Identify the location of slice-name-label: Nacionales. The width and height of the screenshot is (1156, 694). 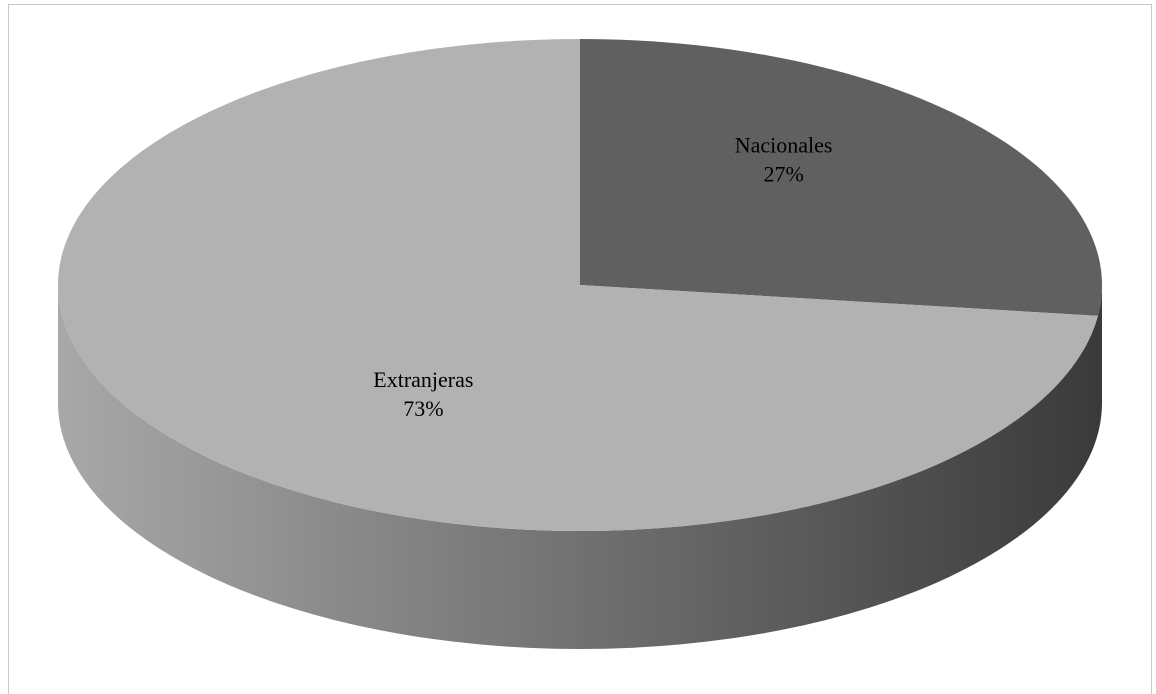
(784, 144).